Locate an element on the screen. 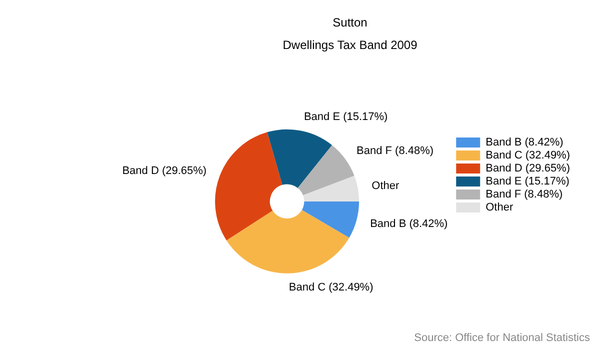 The height and width of the screenshot is (350, 600). slice-label: Band E (15.17%) is located at coordinates (346, 117).